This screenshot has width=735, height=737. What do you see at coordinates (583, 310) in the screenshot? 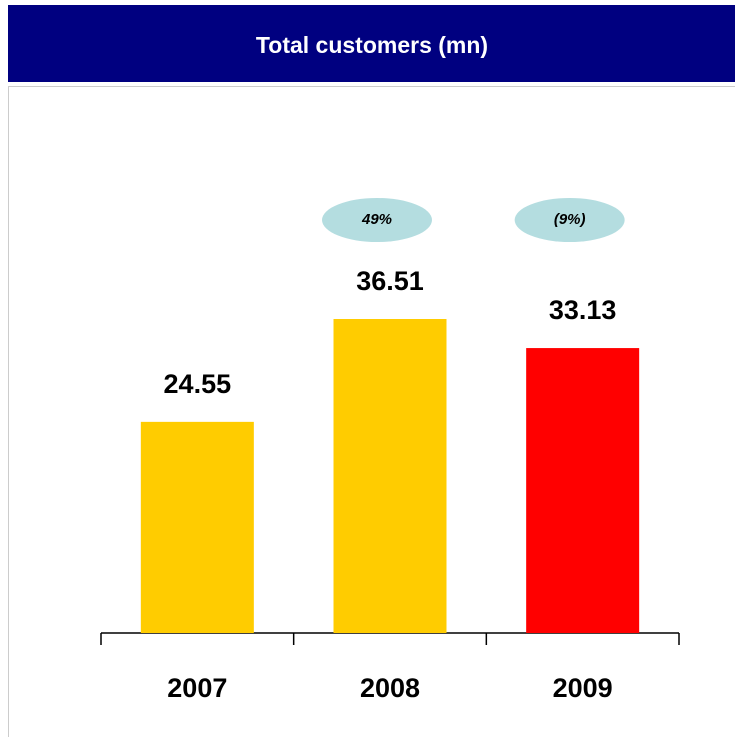
I see `value-label: 33.13` at bounding box center [583, 310].